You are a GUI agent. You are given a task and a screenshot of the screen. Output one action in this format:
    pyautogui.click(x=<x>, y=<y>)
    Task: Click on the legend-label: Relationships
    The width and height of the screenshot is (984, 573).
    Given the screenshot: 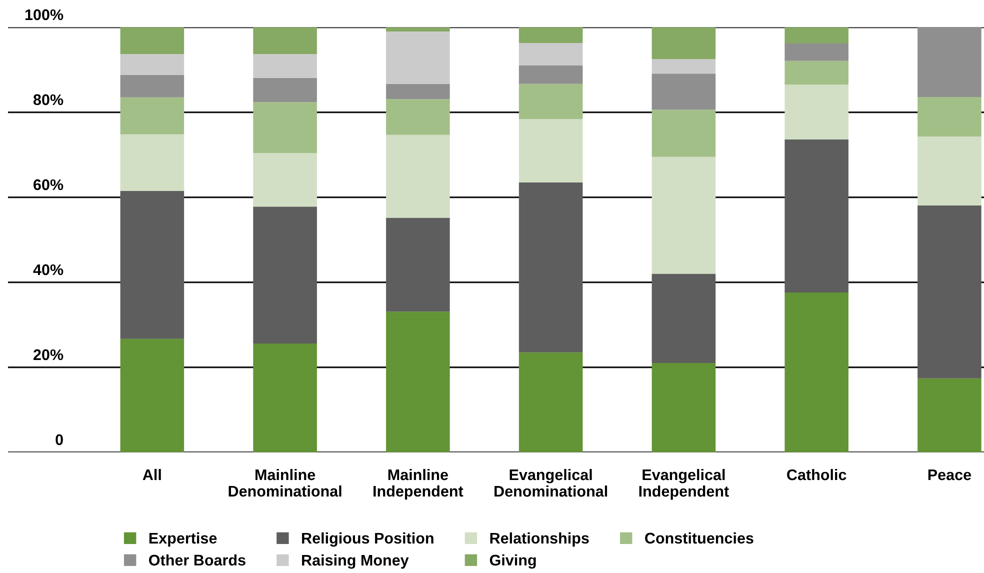 What is the action you would take?
    pyautogui.click(x=539, y=539)
    